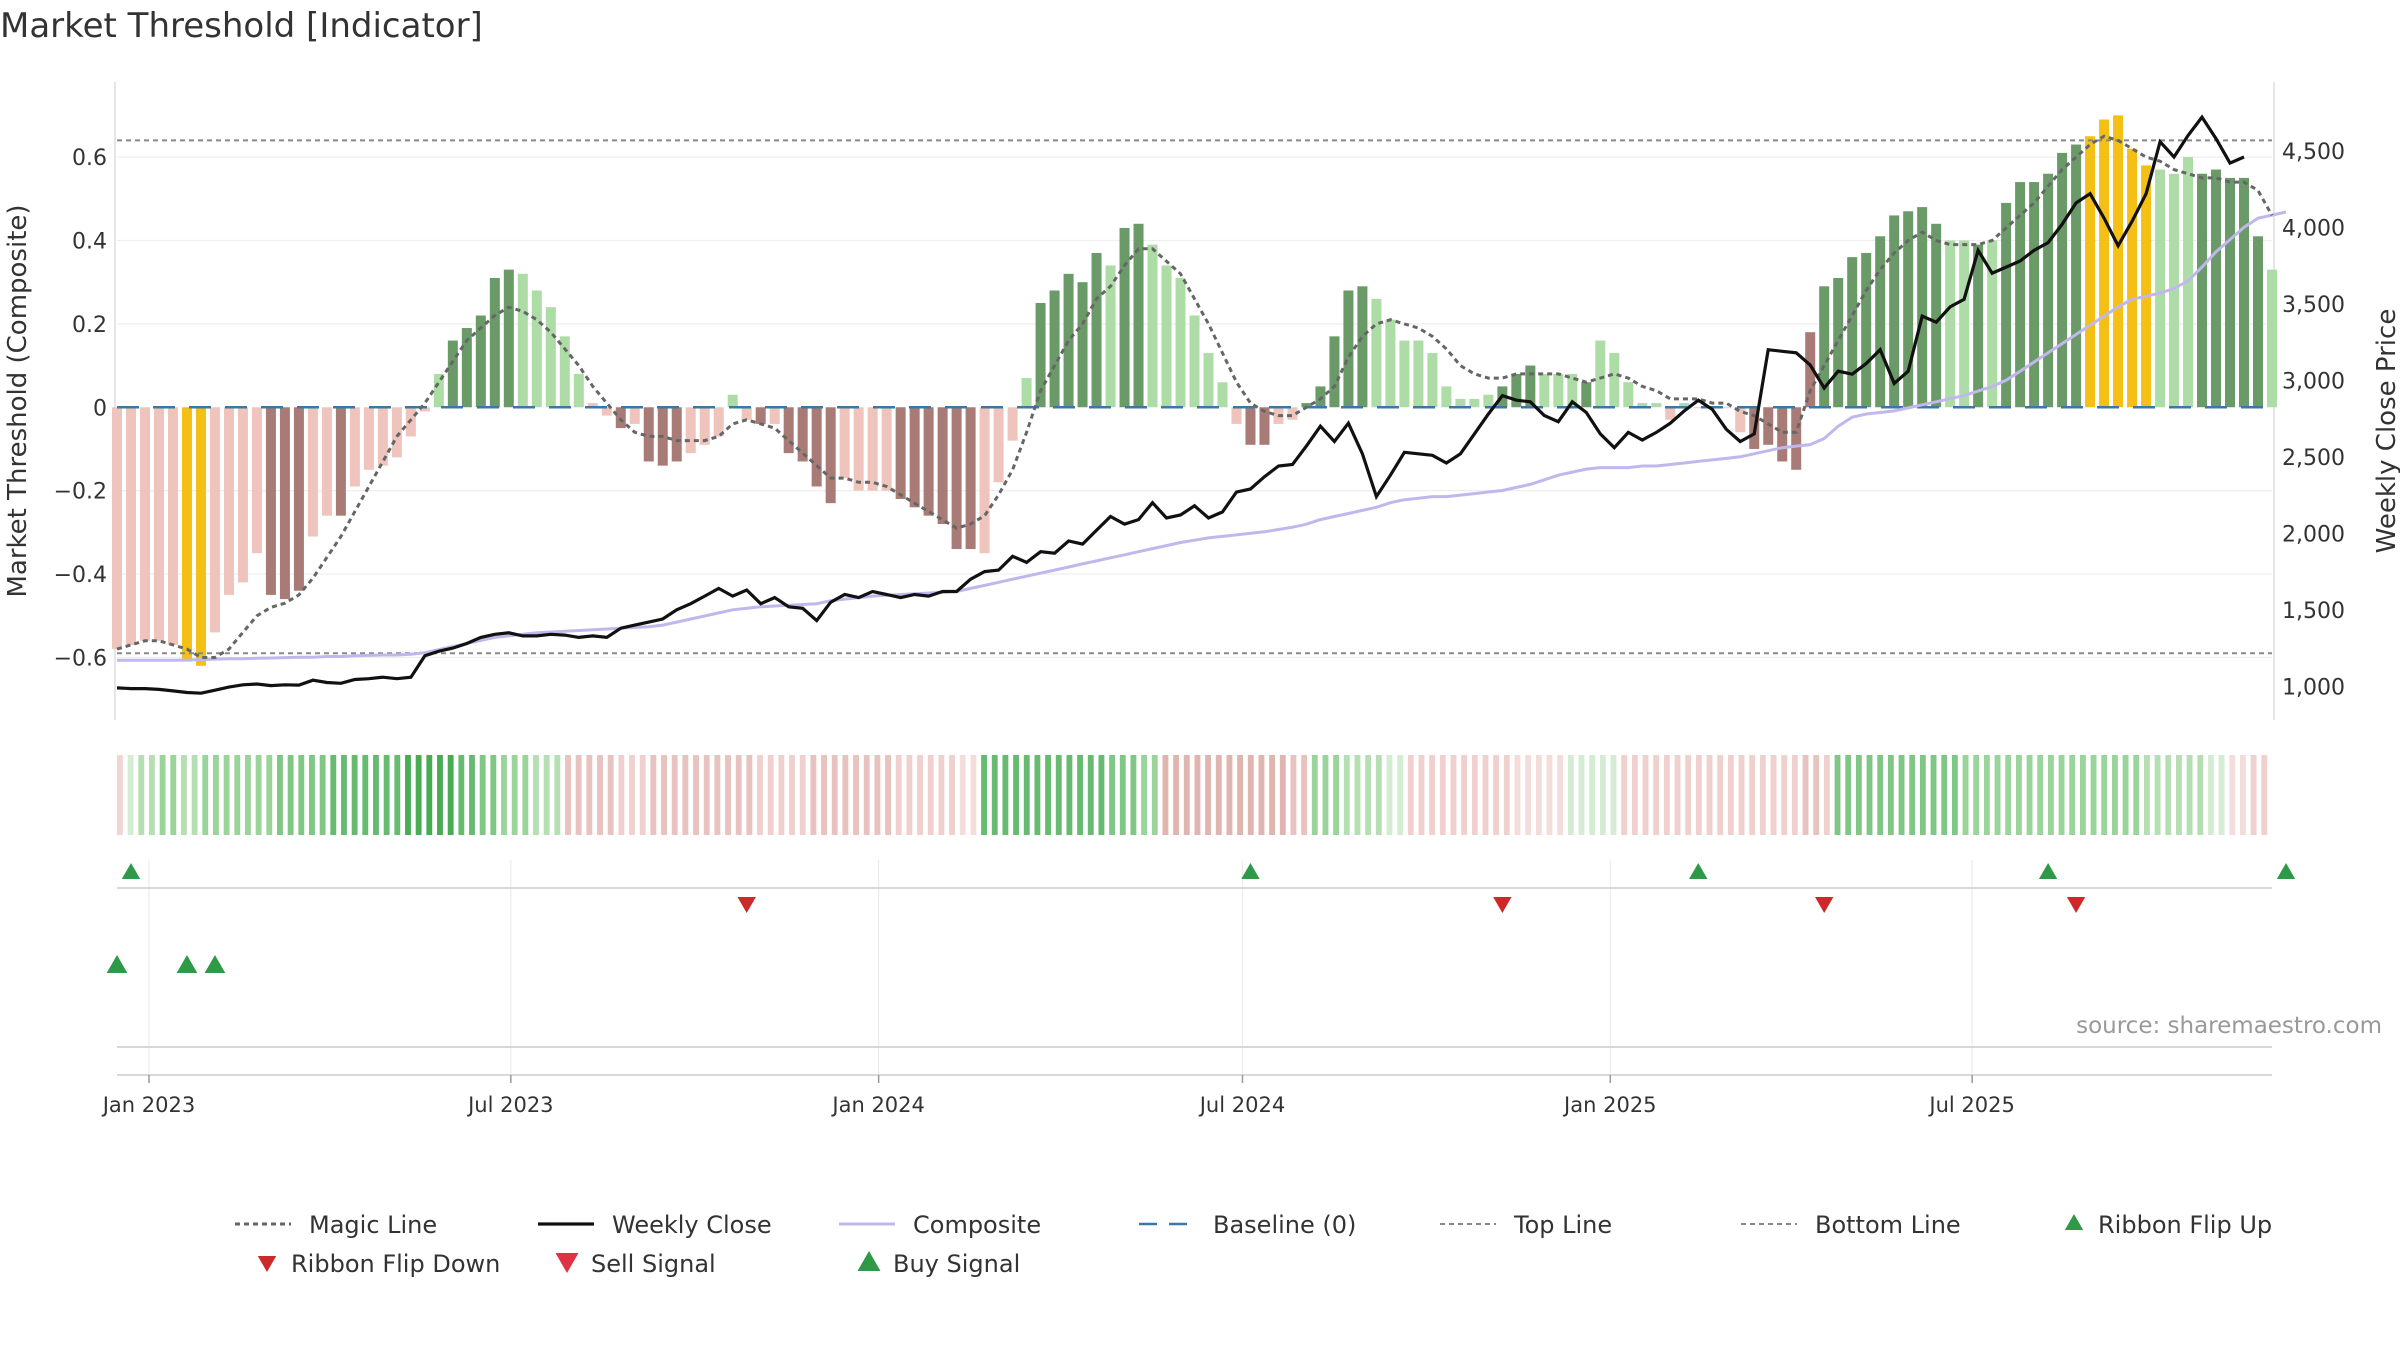 This screenshot has width=2400, height=1354. Describe the element at coordinates (80, 575) in the screenshot. I see `y-left-tick-label: −0.4` at that location.